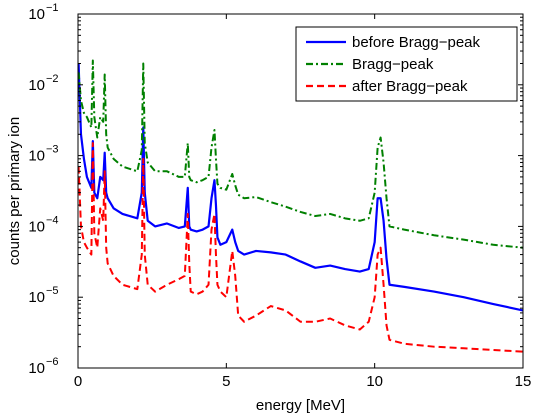 This screenshot has width=539, height=416. What do you see at coordinates (410, 86) in the screenshot?
I see `legend-label-3: after Bragg−peak` at bounding box center [410, 86].